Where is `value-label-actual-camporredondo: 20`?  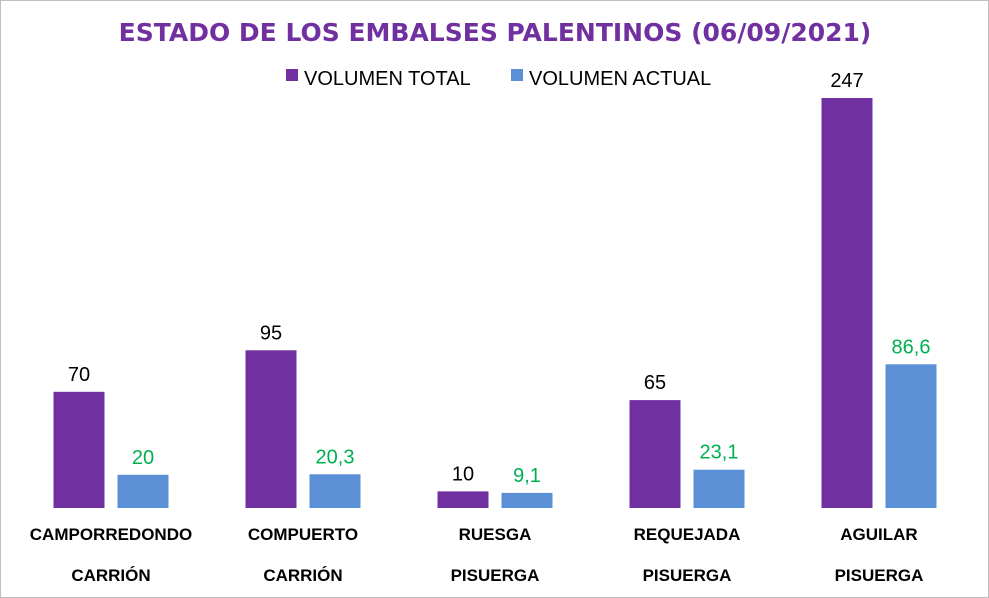
value-label-actual-camporredondo: 20 is located at coordinates (143, 458).